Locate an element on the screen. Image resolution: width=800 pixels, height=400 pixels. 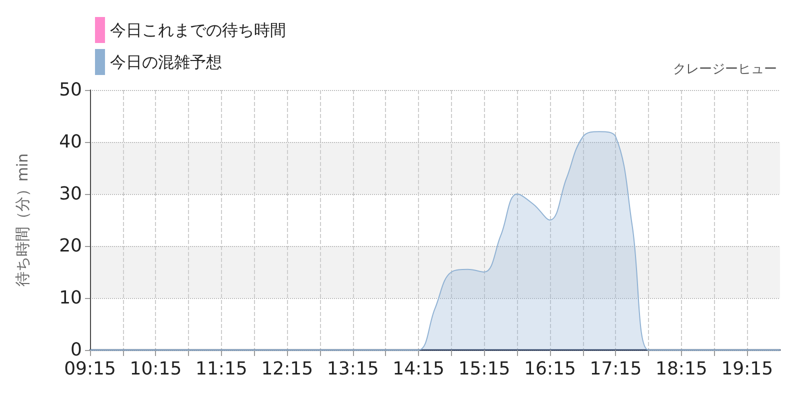
x-tick-label: 16:15 is located at coordinates (550, 369).